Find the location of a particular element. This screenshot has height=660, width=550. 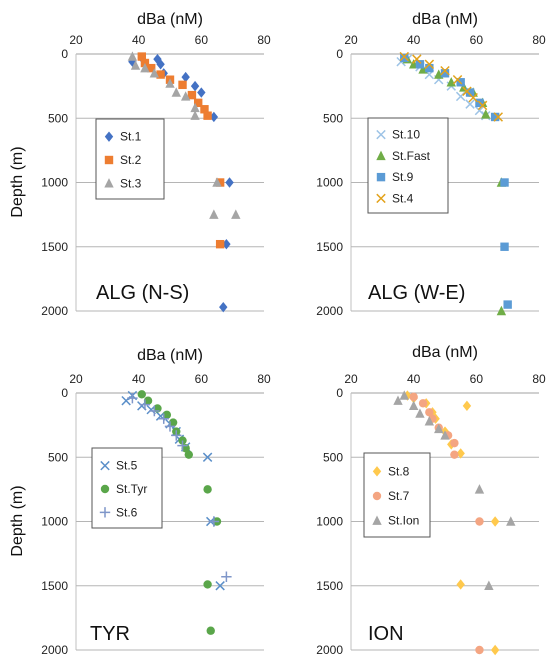

panel-title: ION is located at coordinates (386, 634).